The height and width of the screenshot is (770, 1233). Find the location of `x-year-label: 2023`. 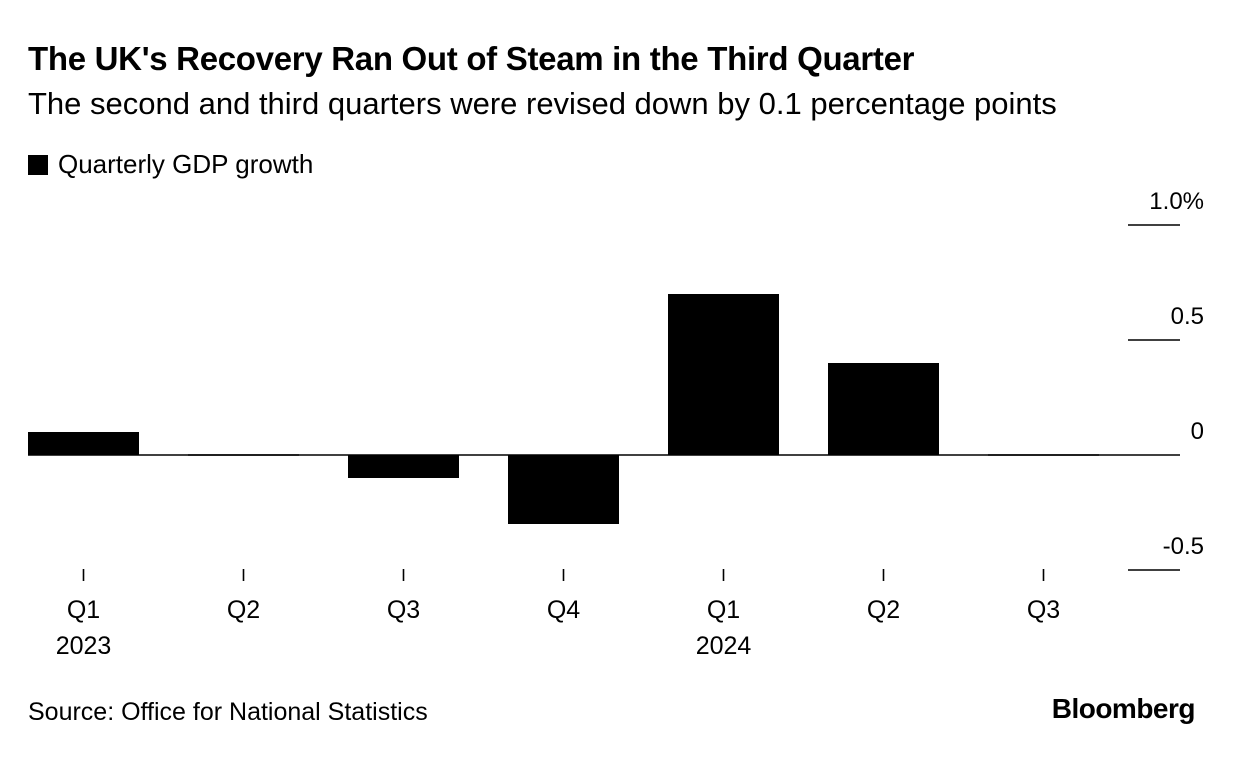

x-year-label: 2023 is located at coordinates (84, 646).